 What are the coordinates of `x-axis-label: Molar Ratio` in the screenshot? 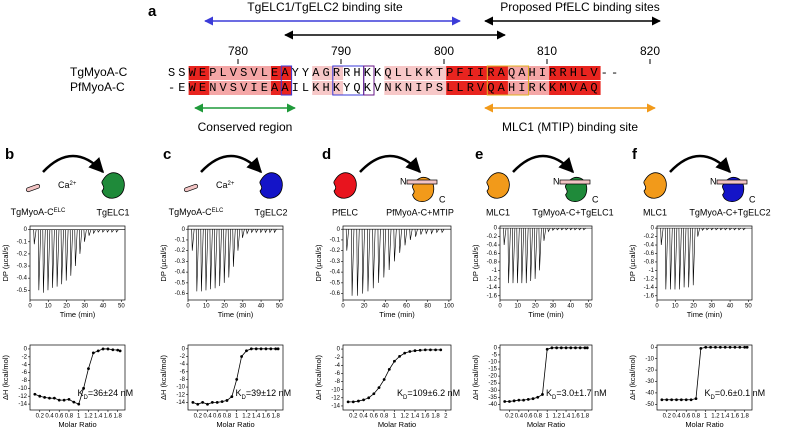 It's located at (235, 424).